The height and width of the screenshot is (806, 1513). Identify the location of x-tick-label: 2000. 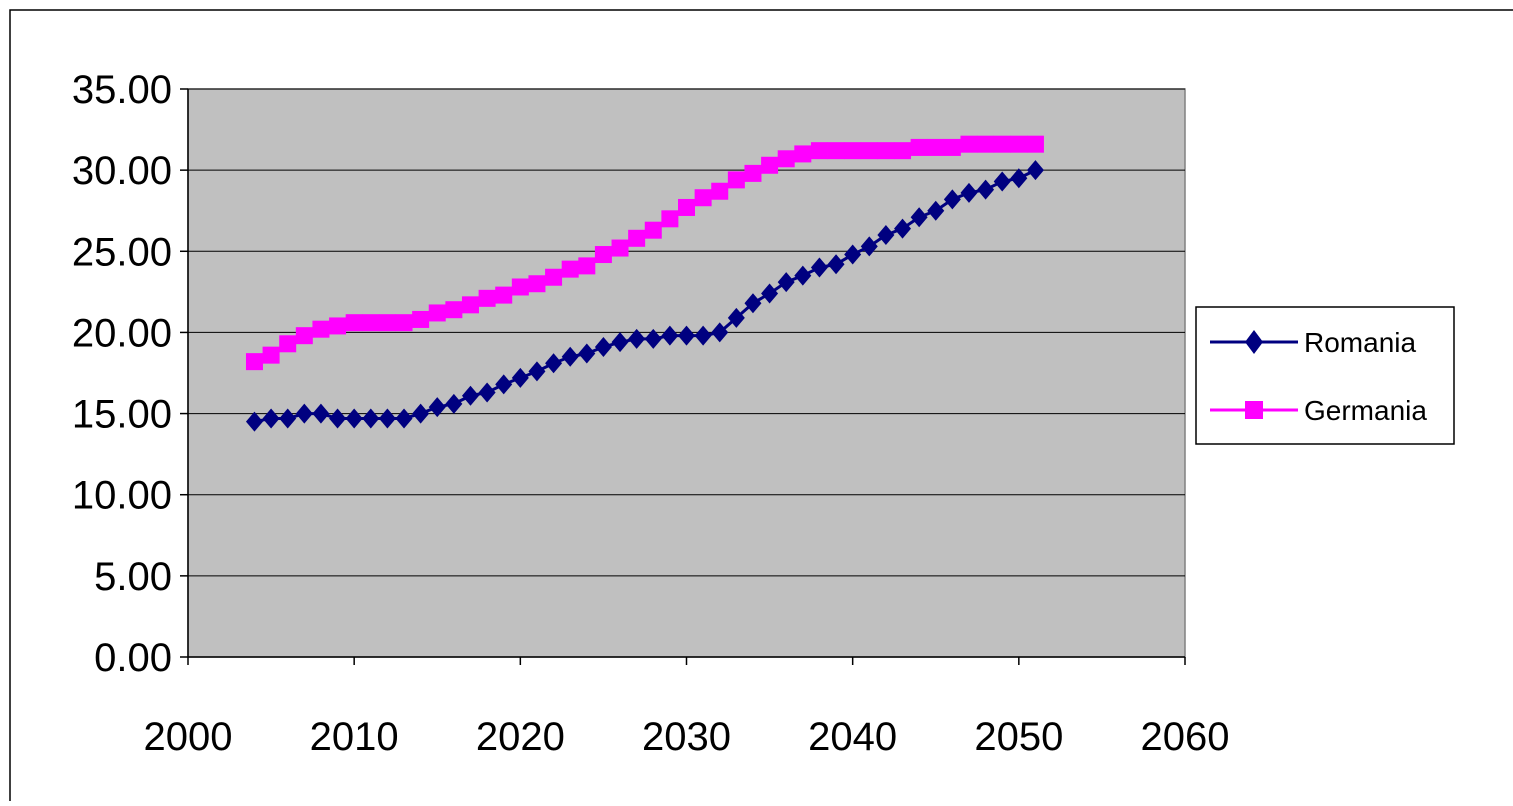
(188, 737).